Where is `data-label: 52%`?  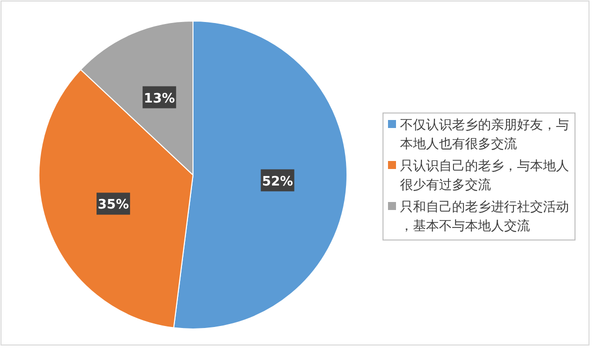
data-label: 52% is located at coordinates (278, 182).